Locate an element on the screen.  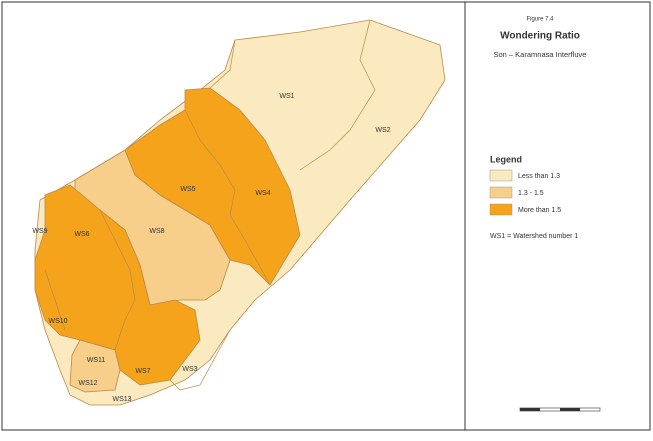
region-mid is located at coordinates (95, 366).